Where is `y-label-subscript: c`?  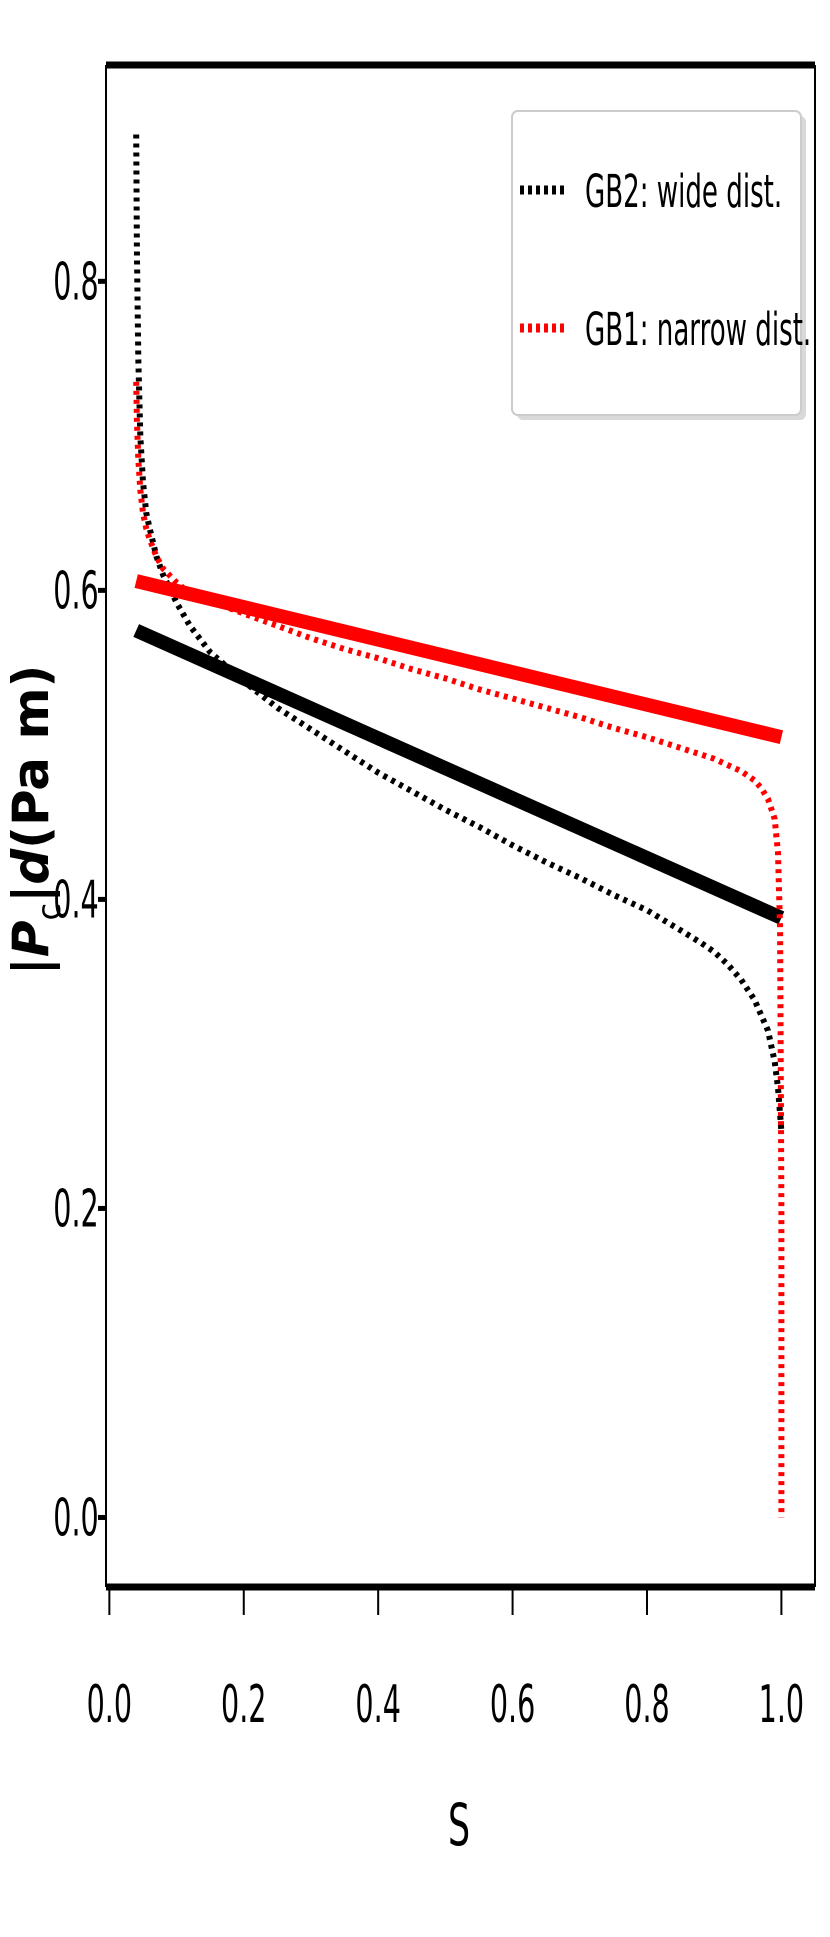 y-label-subscript: c is located at coordinates (49, 912).